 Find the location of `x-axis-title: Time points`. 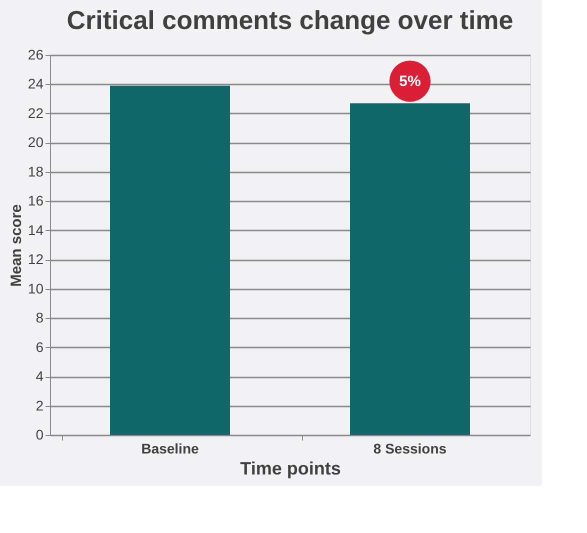

x-axis-title: Time points is located at coordinates (290, 468).